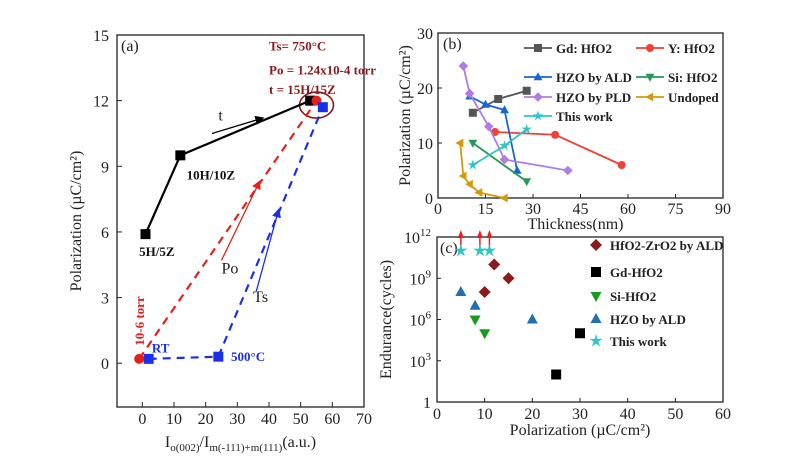 The width and height of the screenshot is (793, 464). Describe the element at coordinates (220, 115) in the screenshot. I see `label-t: t` at that location.